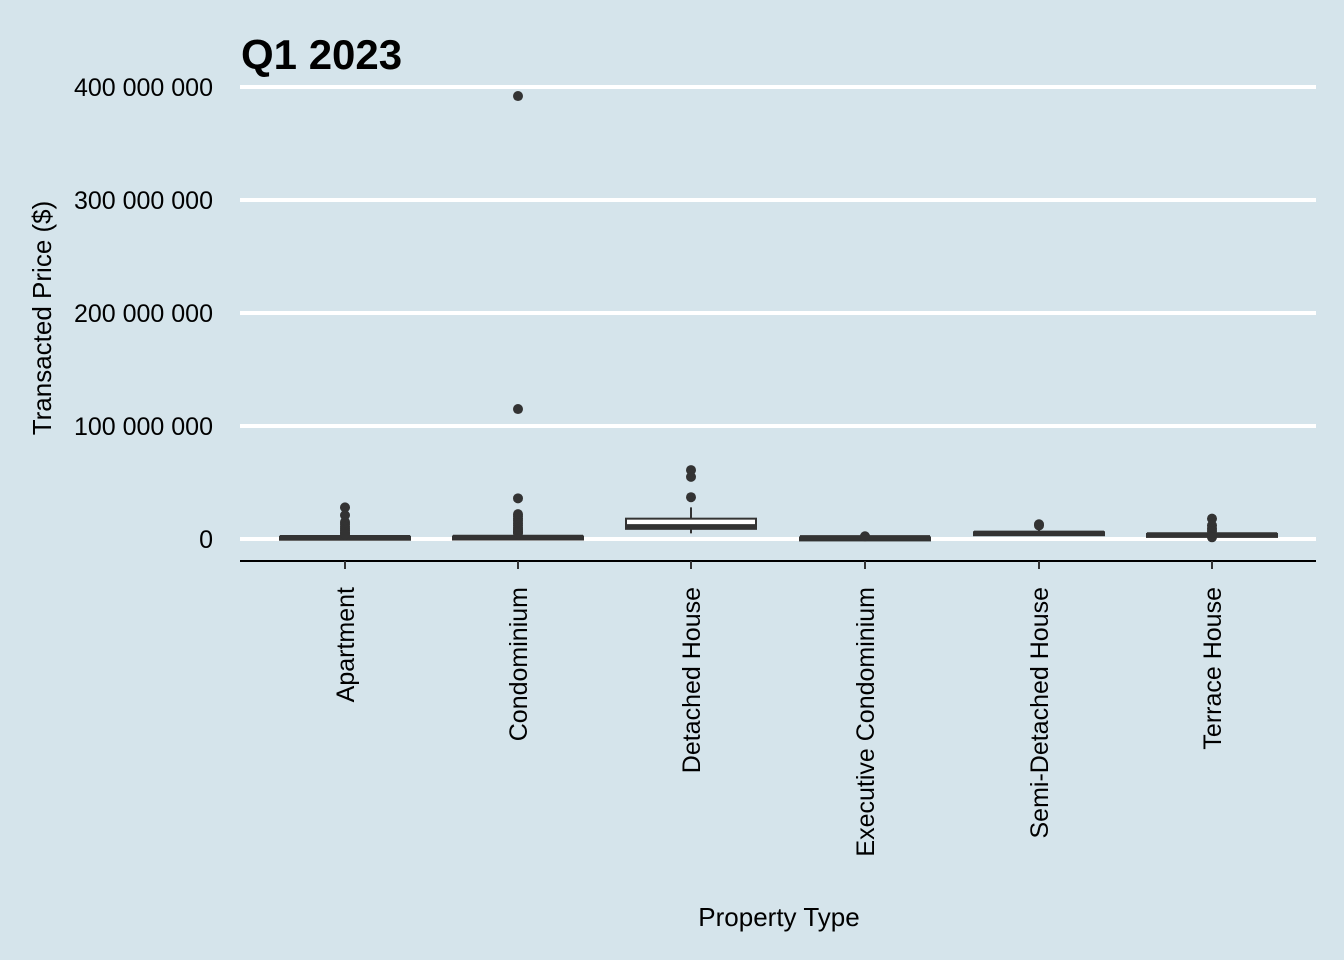 The image size is (1344, 960). What do you see at coordinates (143, 201) in the screenshot?
I see `y-tick-label: 300 000 000` at bounding box center [143, 201].